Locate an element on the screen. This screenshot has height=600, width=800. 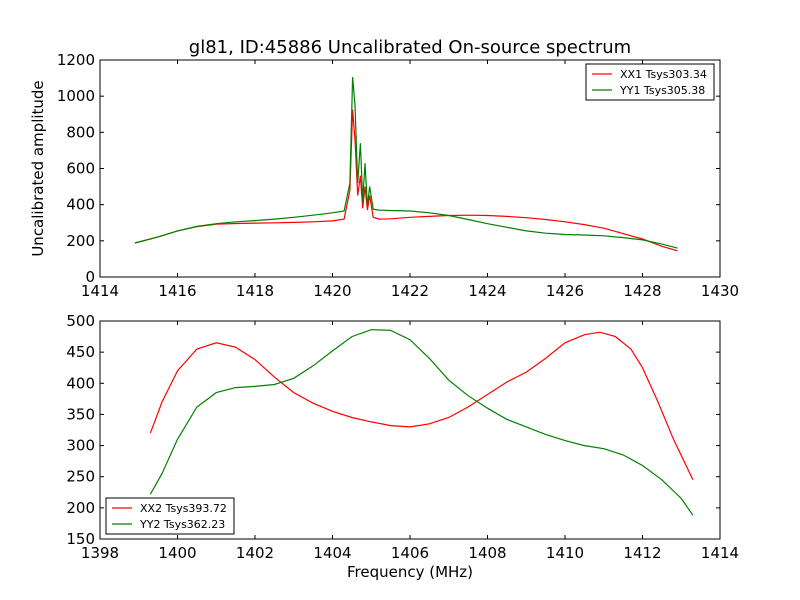
x-tick-label: 1398 is located at coordinates (100, 553).